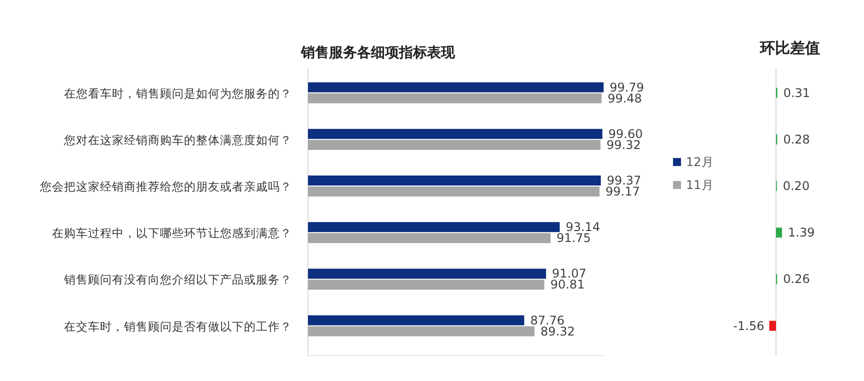 Image resolution: width=864 pixels, height=381 pixels. Describe the element at coordinates (378, 53) in the screenshot. I see `chart-title: 销售服务各细项指标表现` at that location.